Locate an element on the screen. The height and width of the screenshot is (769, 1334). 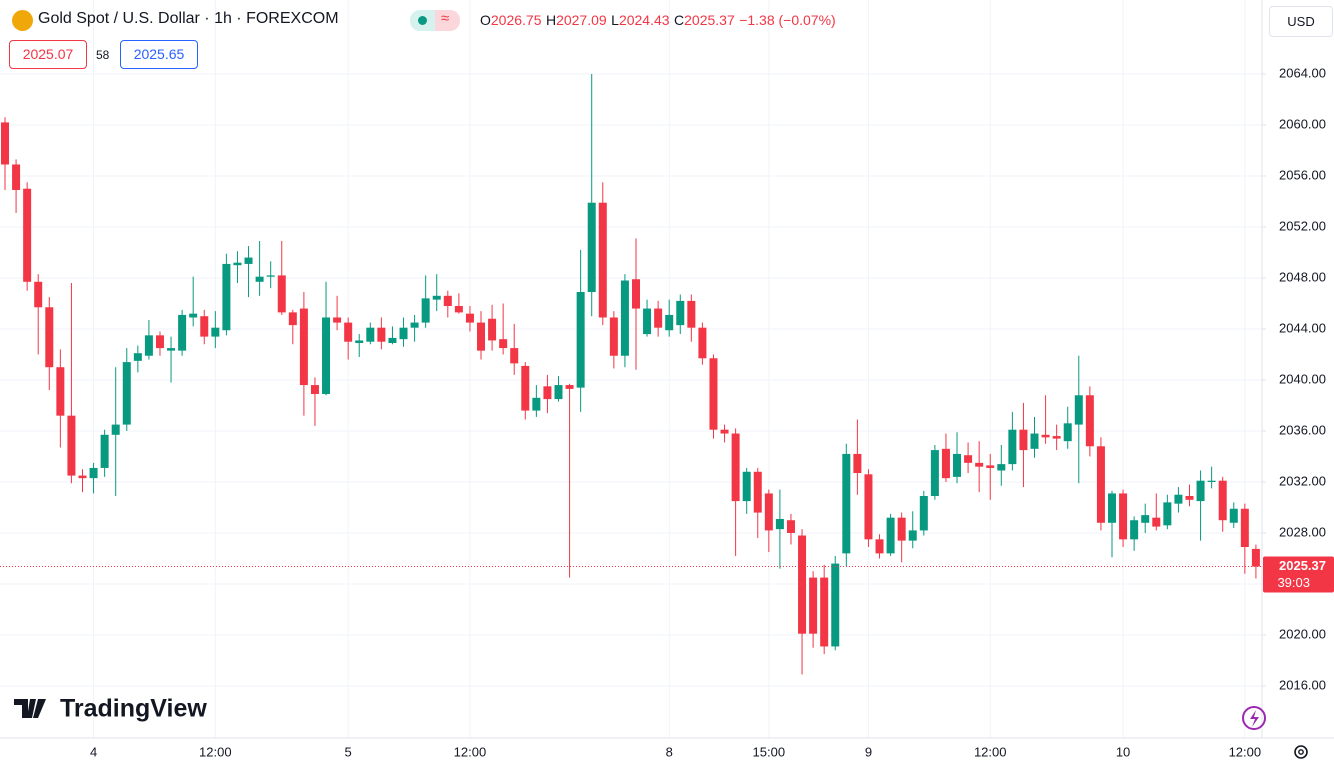
y-tick-label: 2028.00 is located at coordinates (1302, 531).